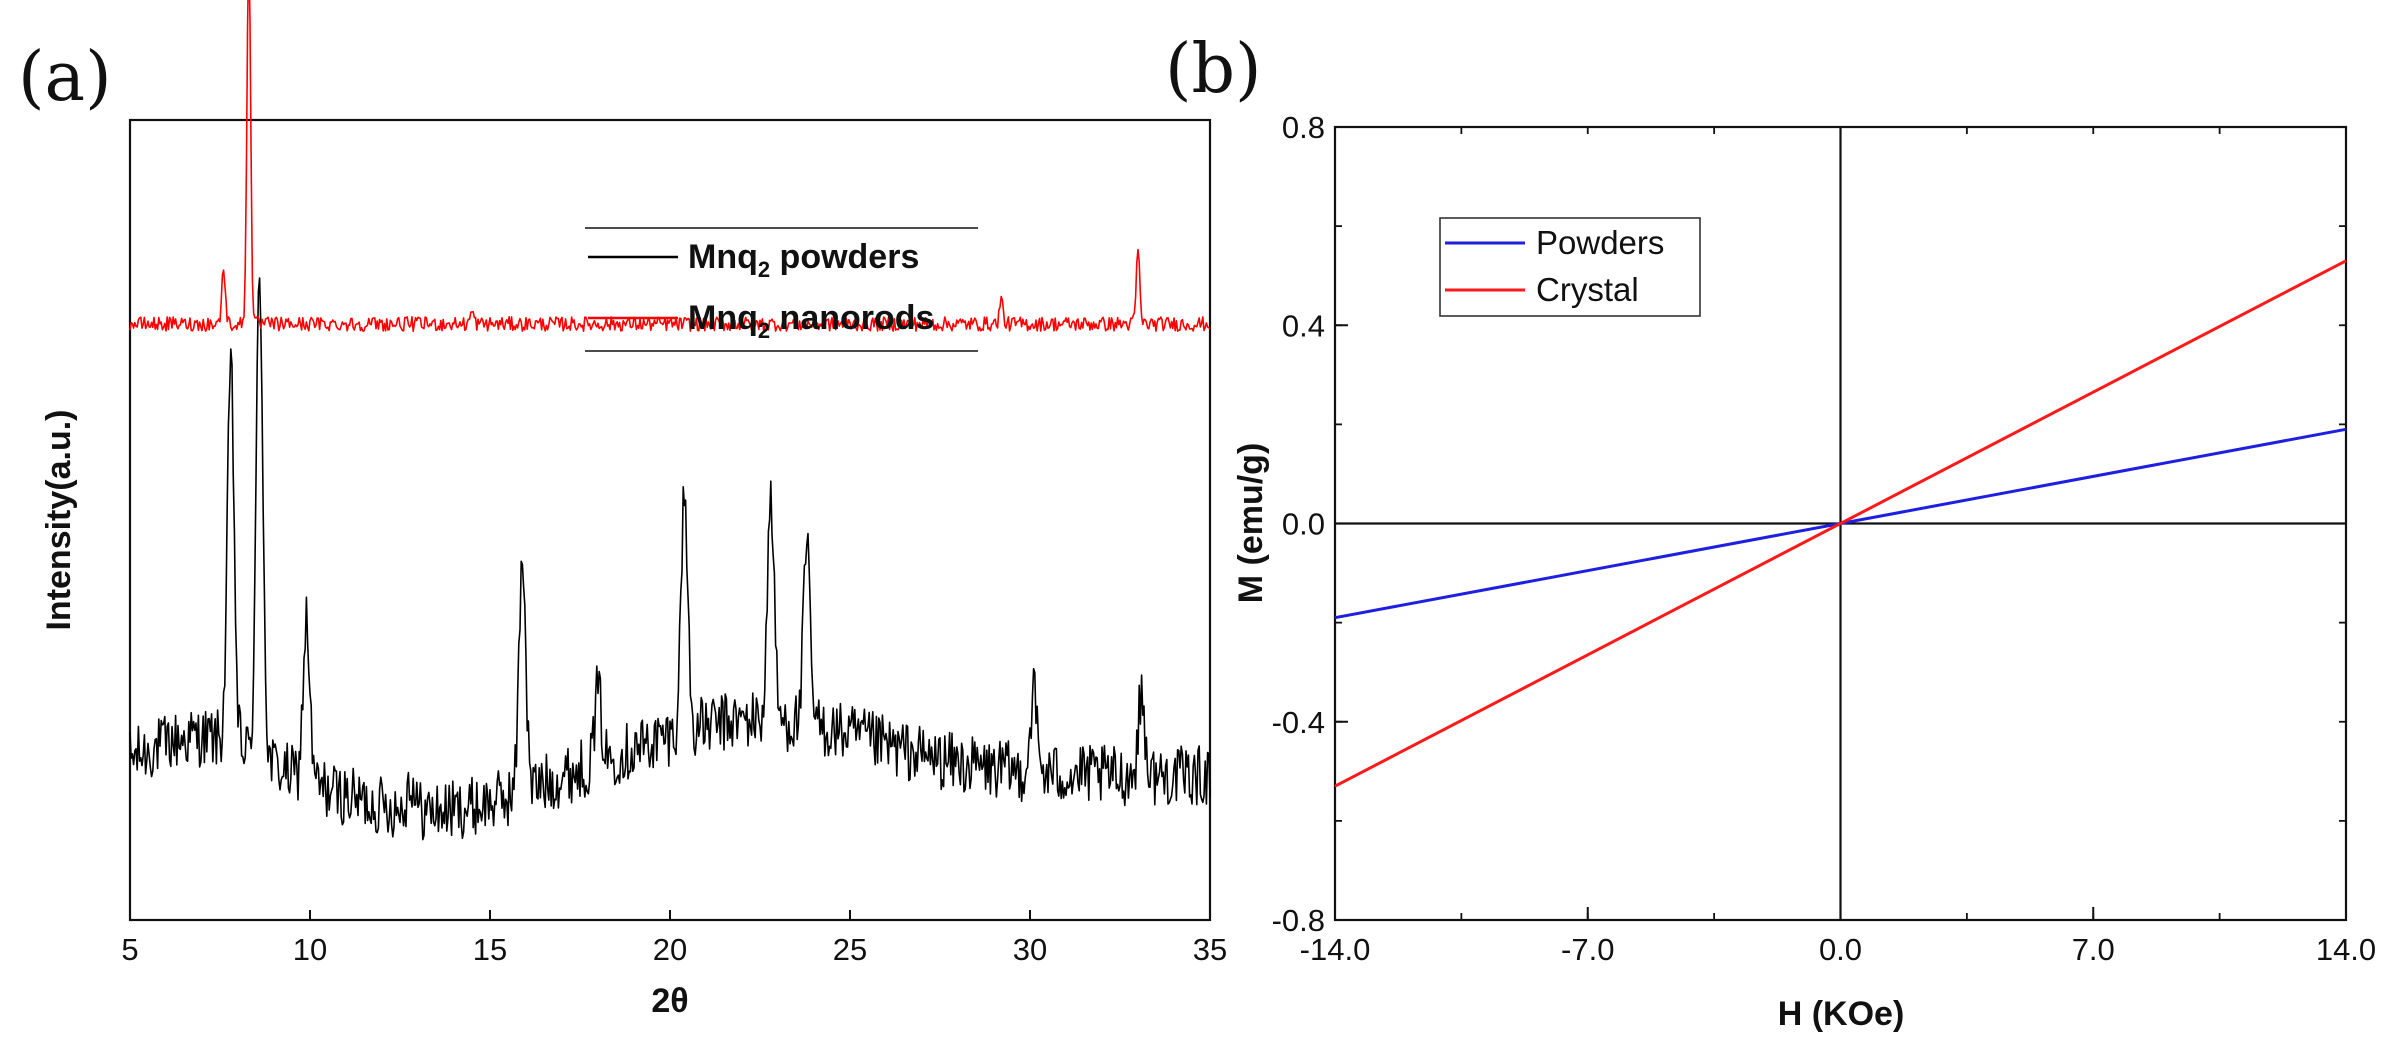 The width and height of the screenshot is (2395, 1055). What do you see at coordinates (670, 166) in the screenshot?
I see `trace-mnq2-nanorods` at bounding box center [670, 166].